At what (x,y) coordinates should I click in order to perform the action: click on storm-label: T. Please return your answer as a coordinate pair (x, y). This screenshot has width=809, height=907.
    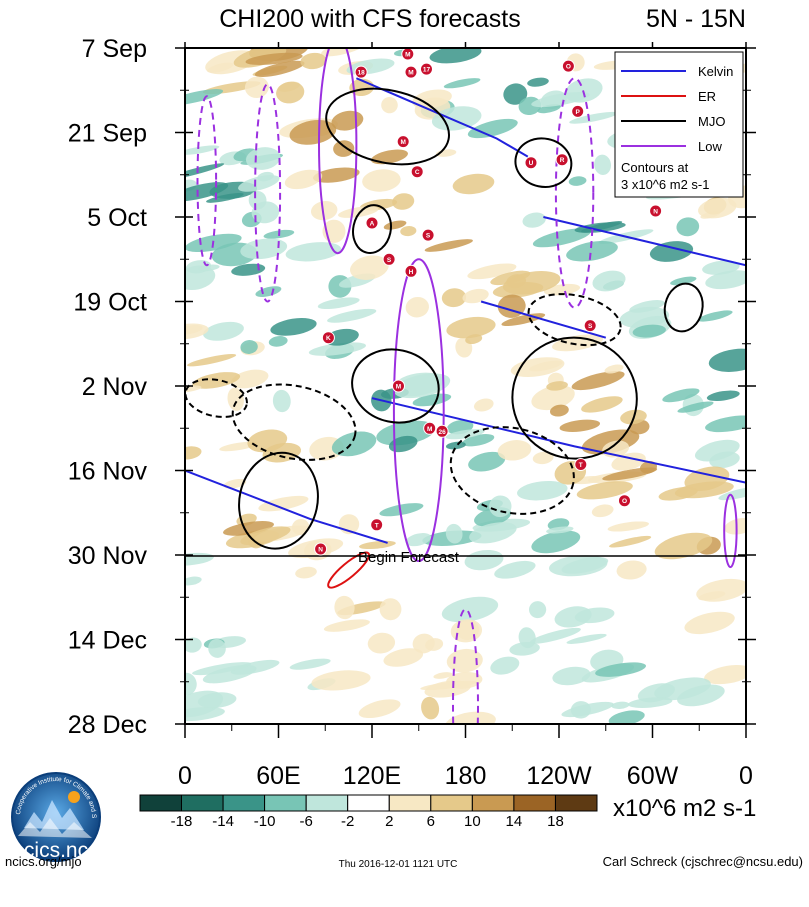
    Looking at the image, I should click on (581, 465).